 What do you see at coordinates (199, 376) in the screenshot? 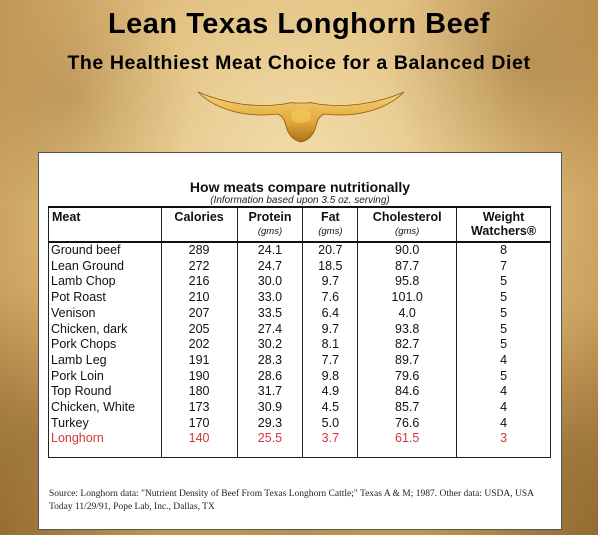
I see `value-cell: 190` at bounding box center [199, 376].